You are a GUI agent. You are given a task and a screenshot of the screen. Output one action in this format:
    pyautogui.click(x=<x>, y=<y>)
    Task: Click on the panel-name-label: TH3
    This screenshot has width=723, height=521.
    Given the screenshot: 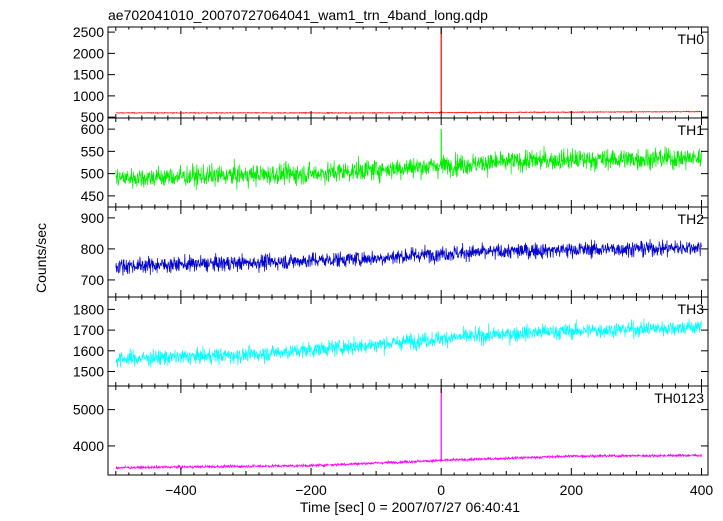 What is the action you would take?
    pyautogui.click(x=691, y=309)
    